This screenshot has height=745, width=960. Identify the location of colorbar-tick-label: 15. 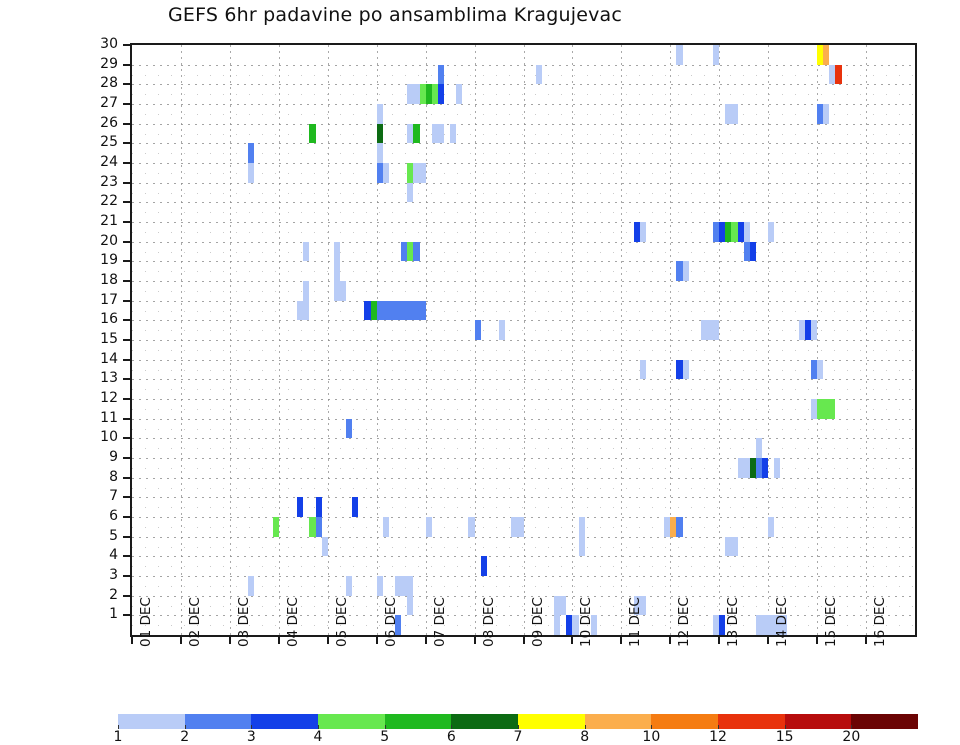
(784, 737).